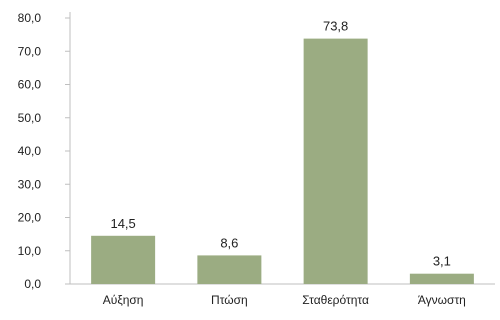 Image resolution: width=500 pixels, height=320 pixels. I want to click on bar-value-label: 8,6, so click(229, 242).